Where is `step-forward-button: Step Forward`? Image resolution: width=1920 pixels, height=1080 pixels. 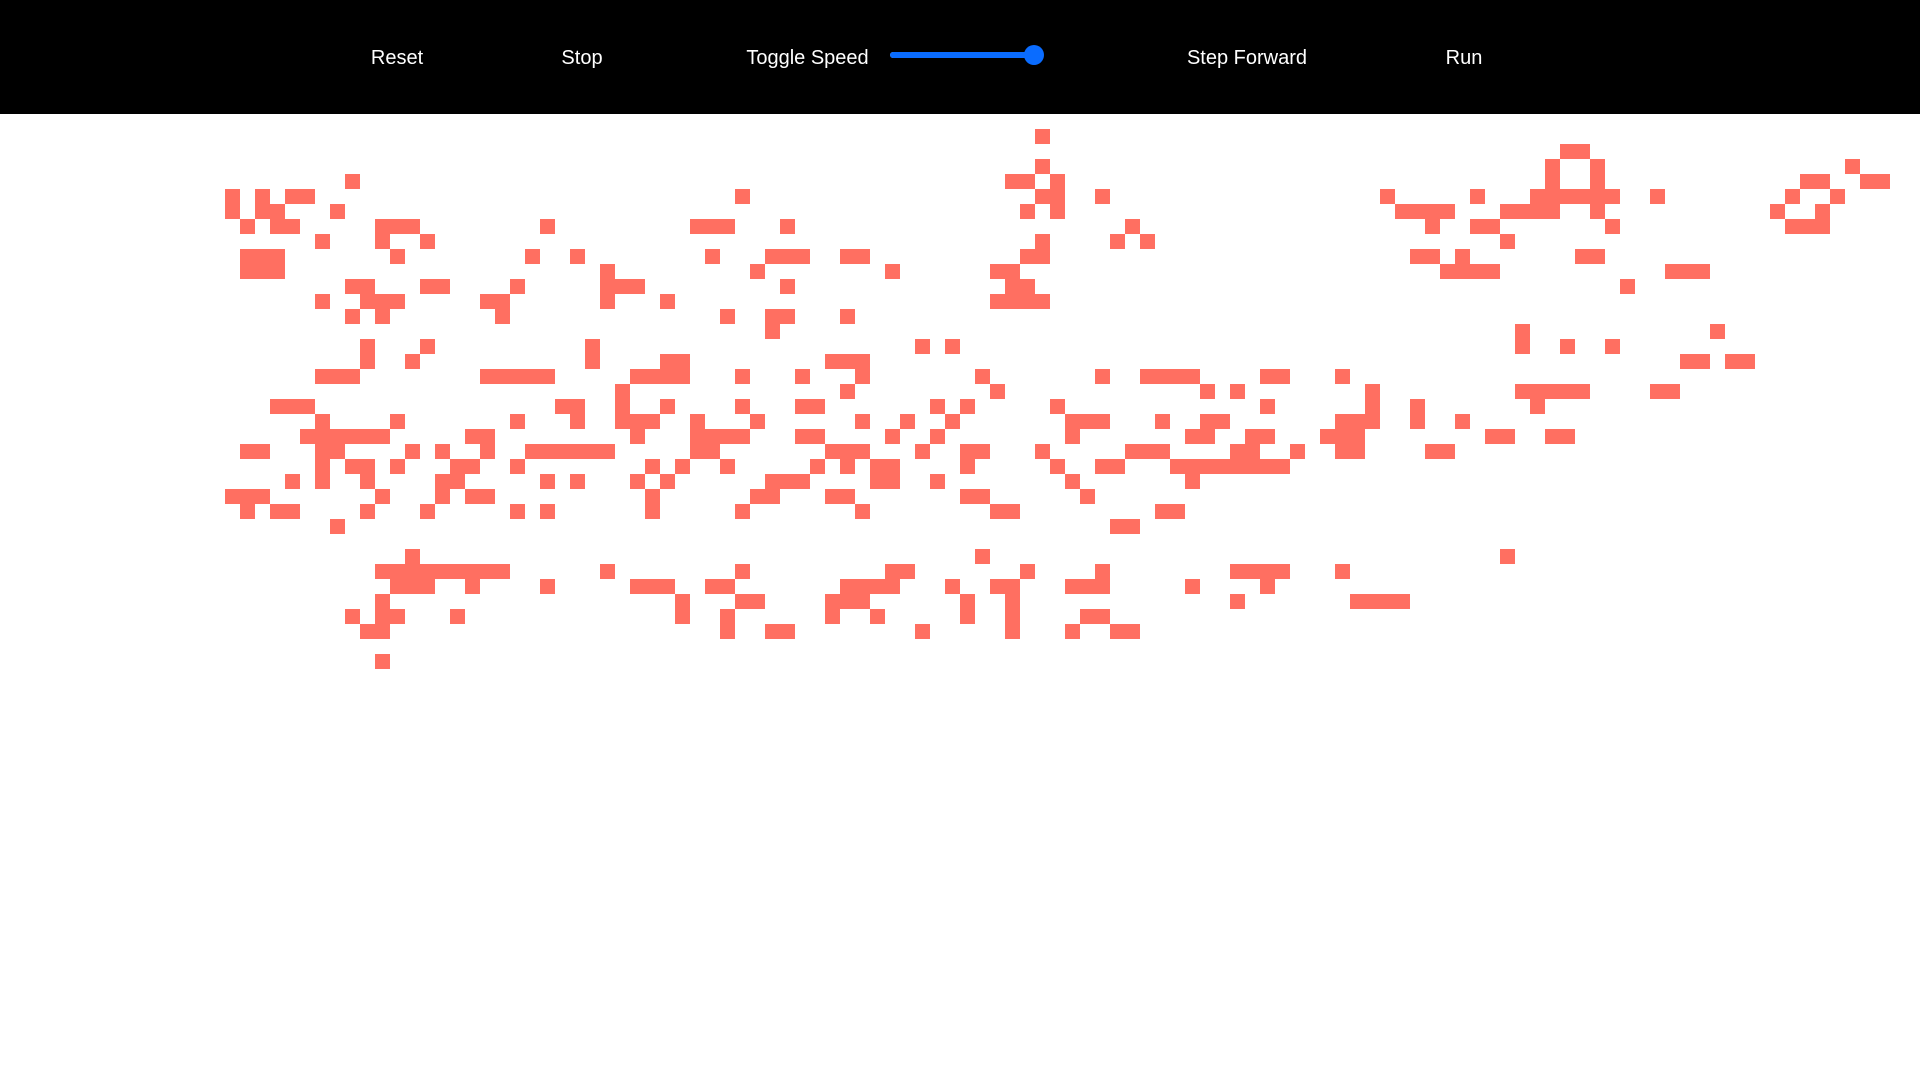 step-forward-button: Step Forward is located at coordinates (1247, 57).